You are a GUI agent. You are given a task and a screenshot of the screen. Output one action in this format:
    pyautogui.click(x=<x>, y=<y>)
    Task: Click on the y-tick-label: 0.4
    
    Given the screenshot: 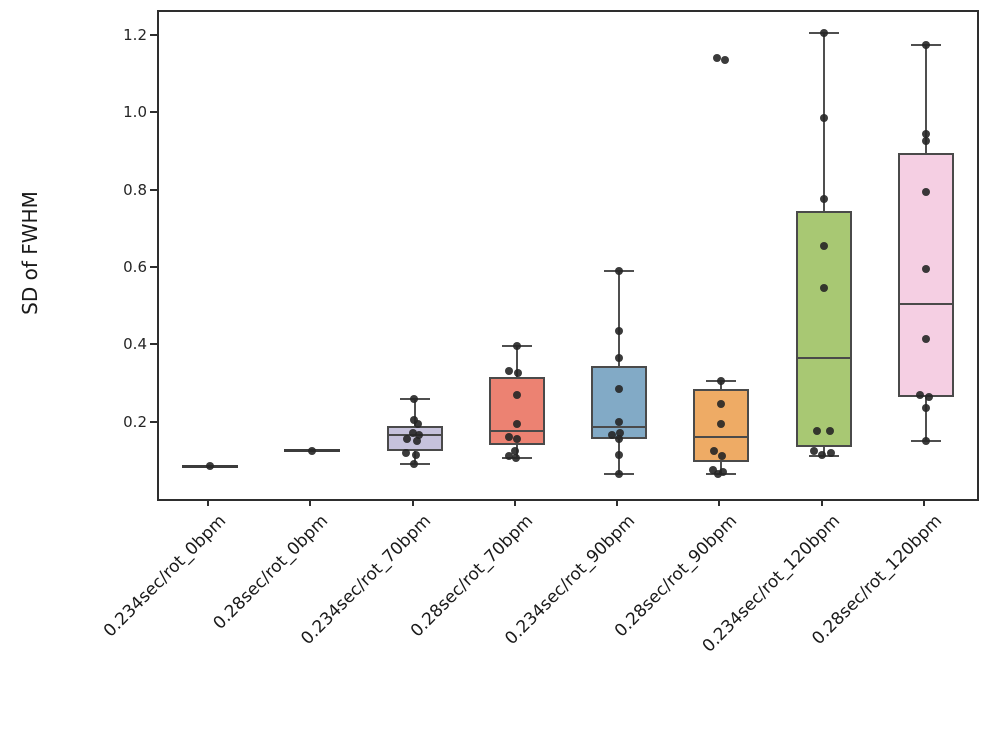 What is the action you would take?
    pyautogui.click(x=135, y=344)
    